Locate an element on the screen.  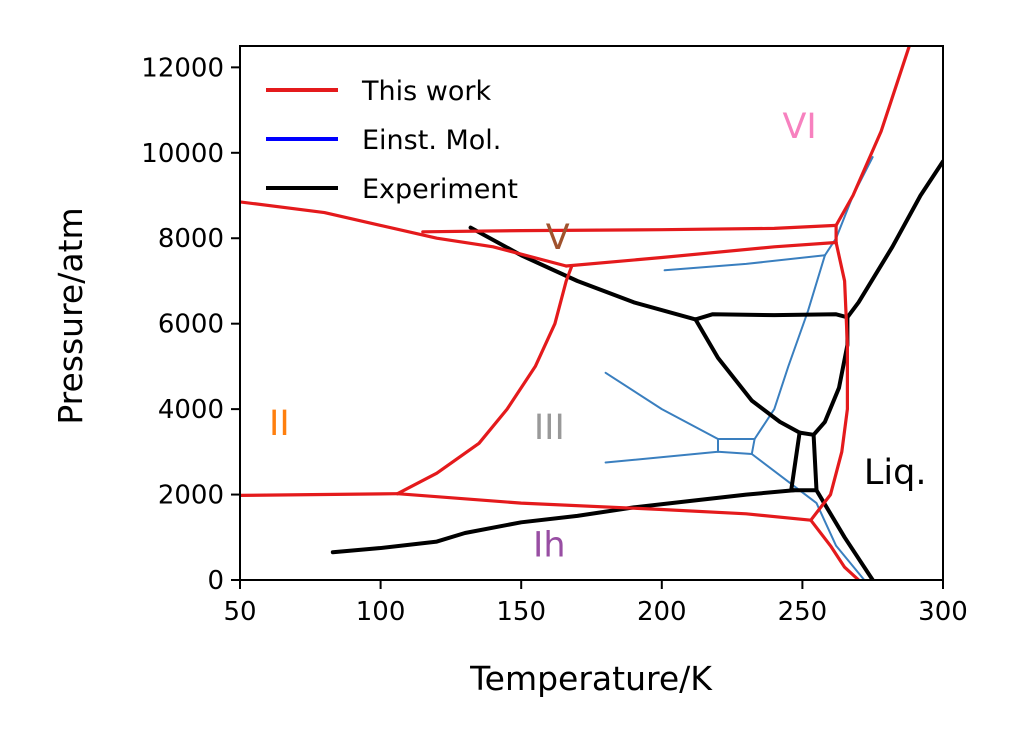
x-tick-label: 150 is located at coordinates (521, 612).